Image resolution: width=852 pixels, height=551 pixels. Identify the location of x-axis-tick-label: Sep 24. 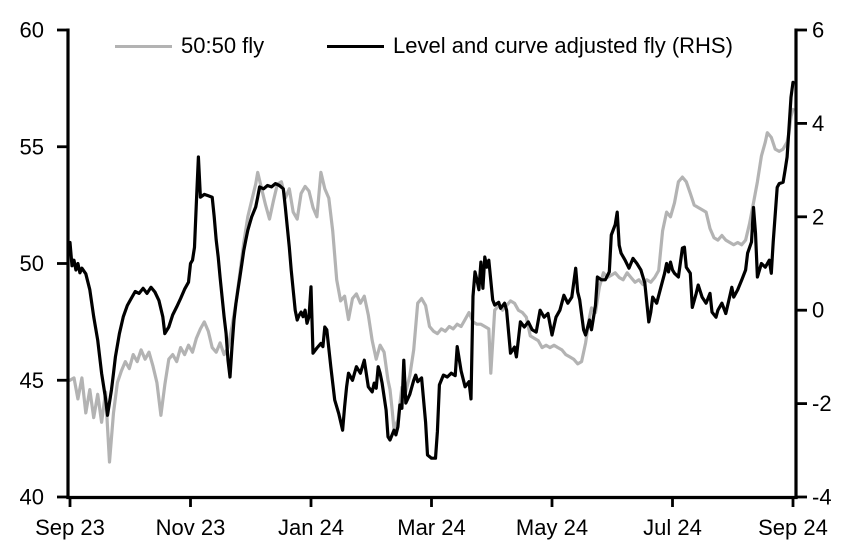
(793, 527).